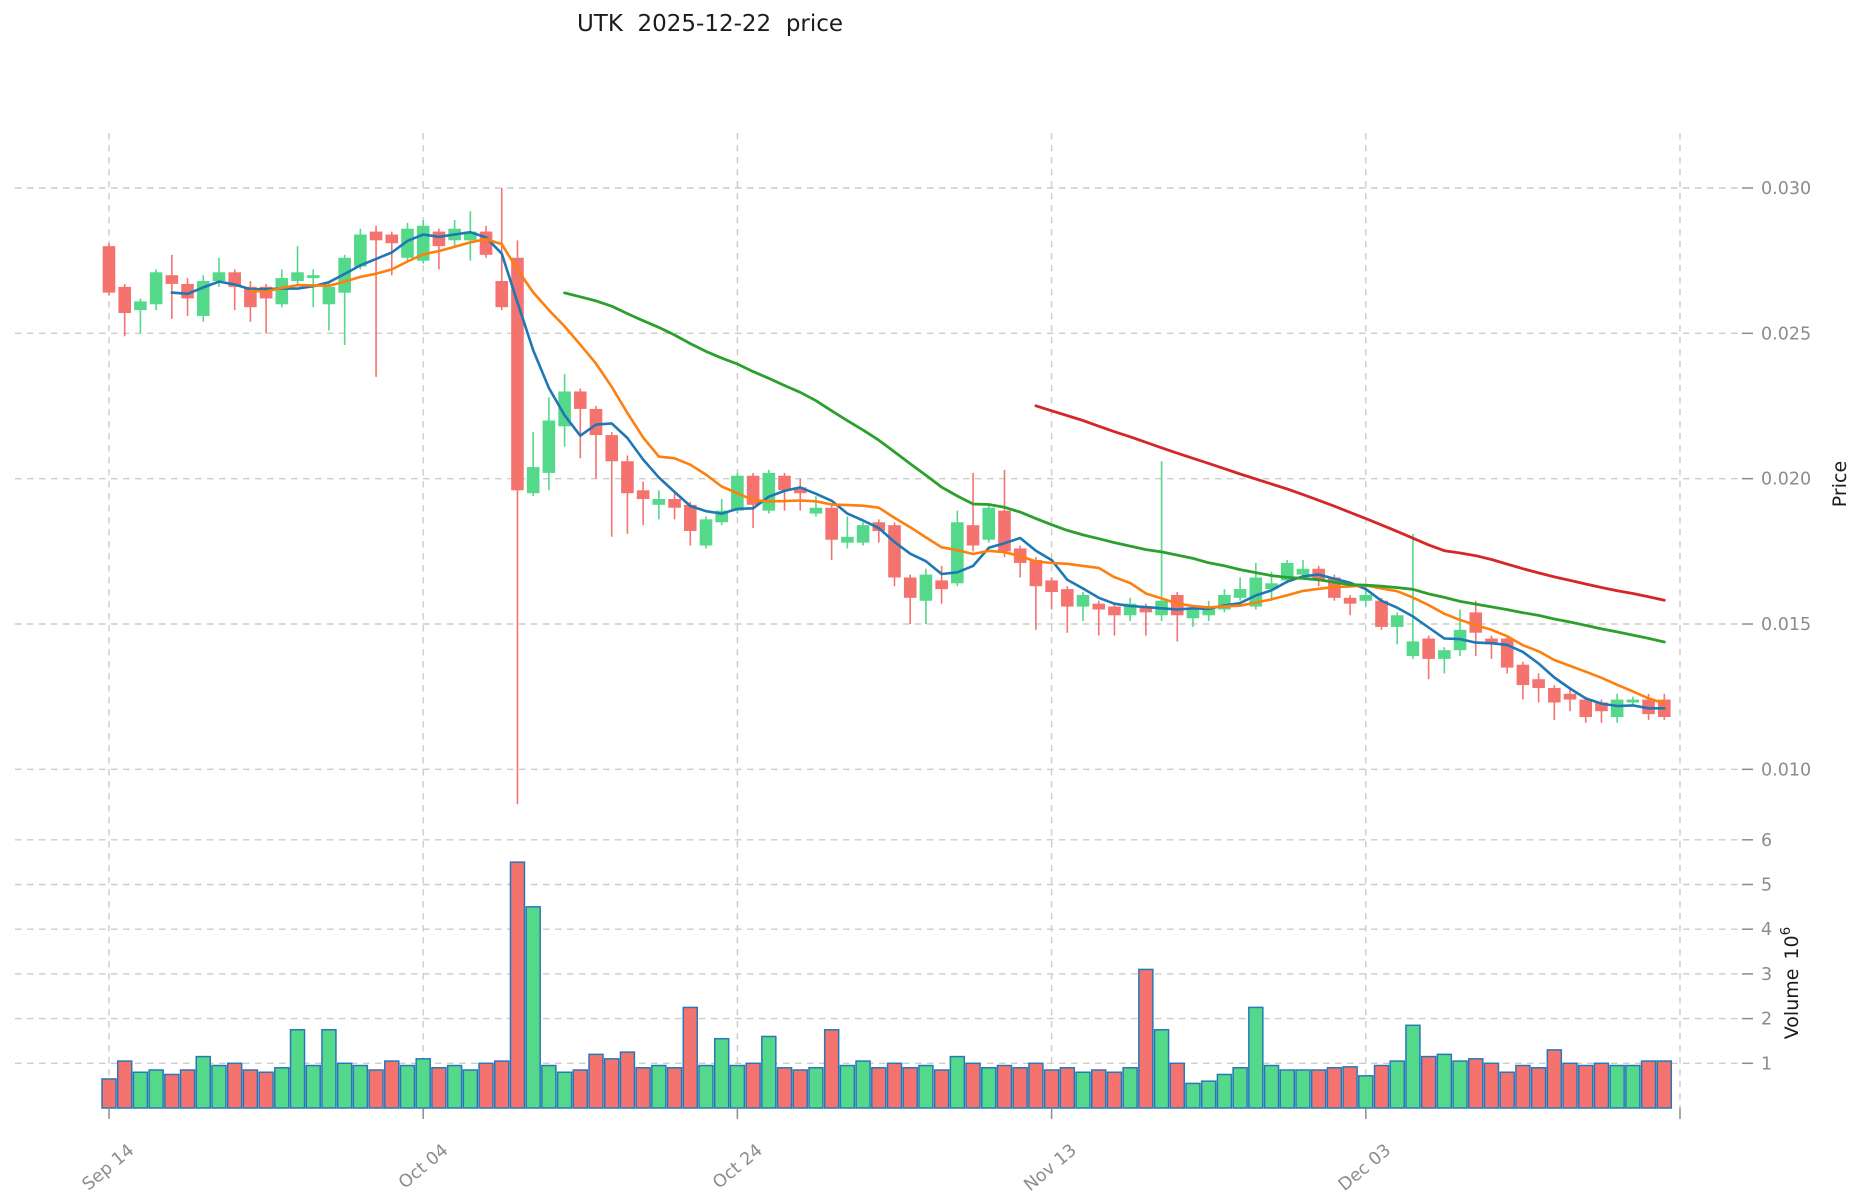 Image resolution: width=1860 pixels, height=1202 pixels. I want to click on chart-title: UTK 2025-12-22 price, so click(710, 24).